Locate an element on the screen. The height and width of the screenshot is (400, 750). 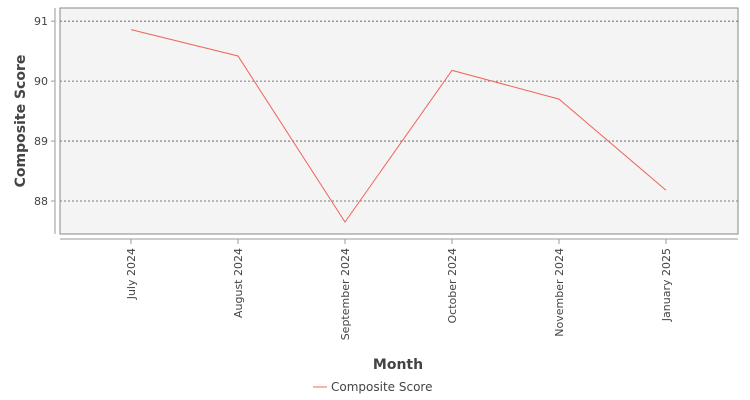
y-tick-label: 88 is located at coordinates (41, 201).